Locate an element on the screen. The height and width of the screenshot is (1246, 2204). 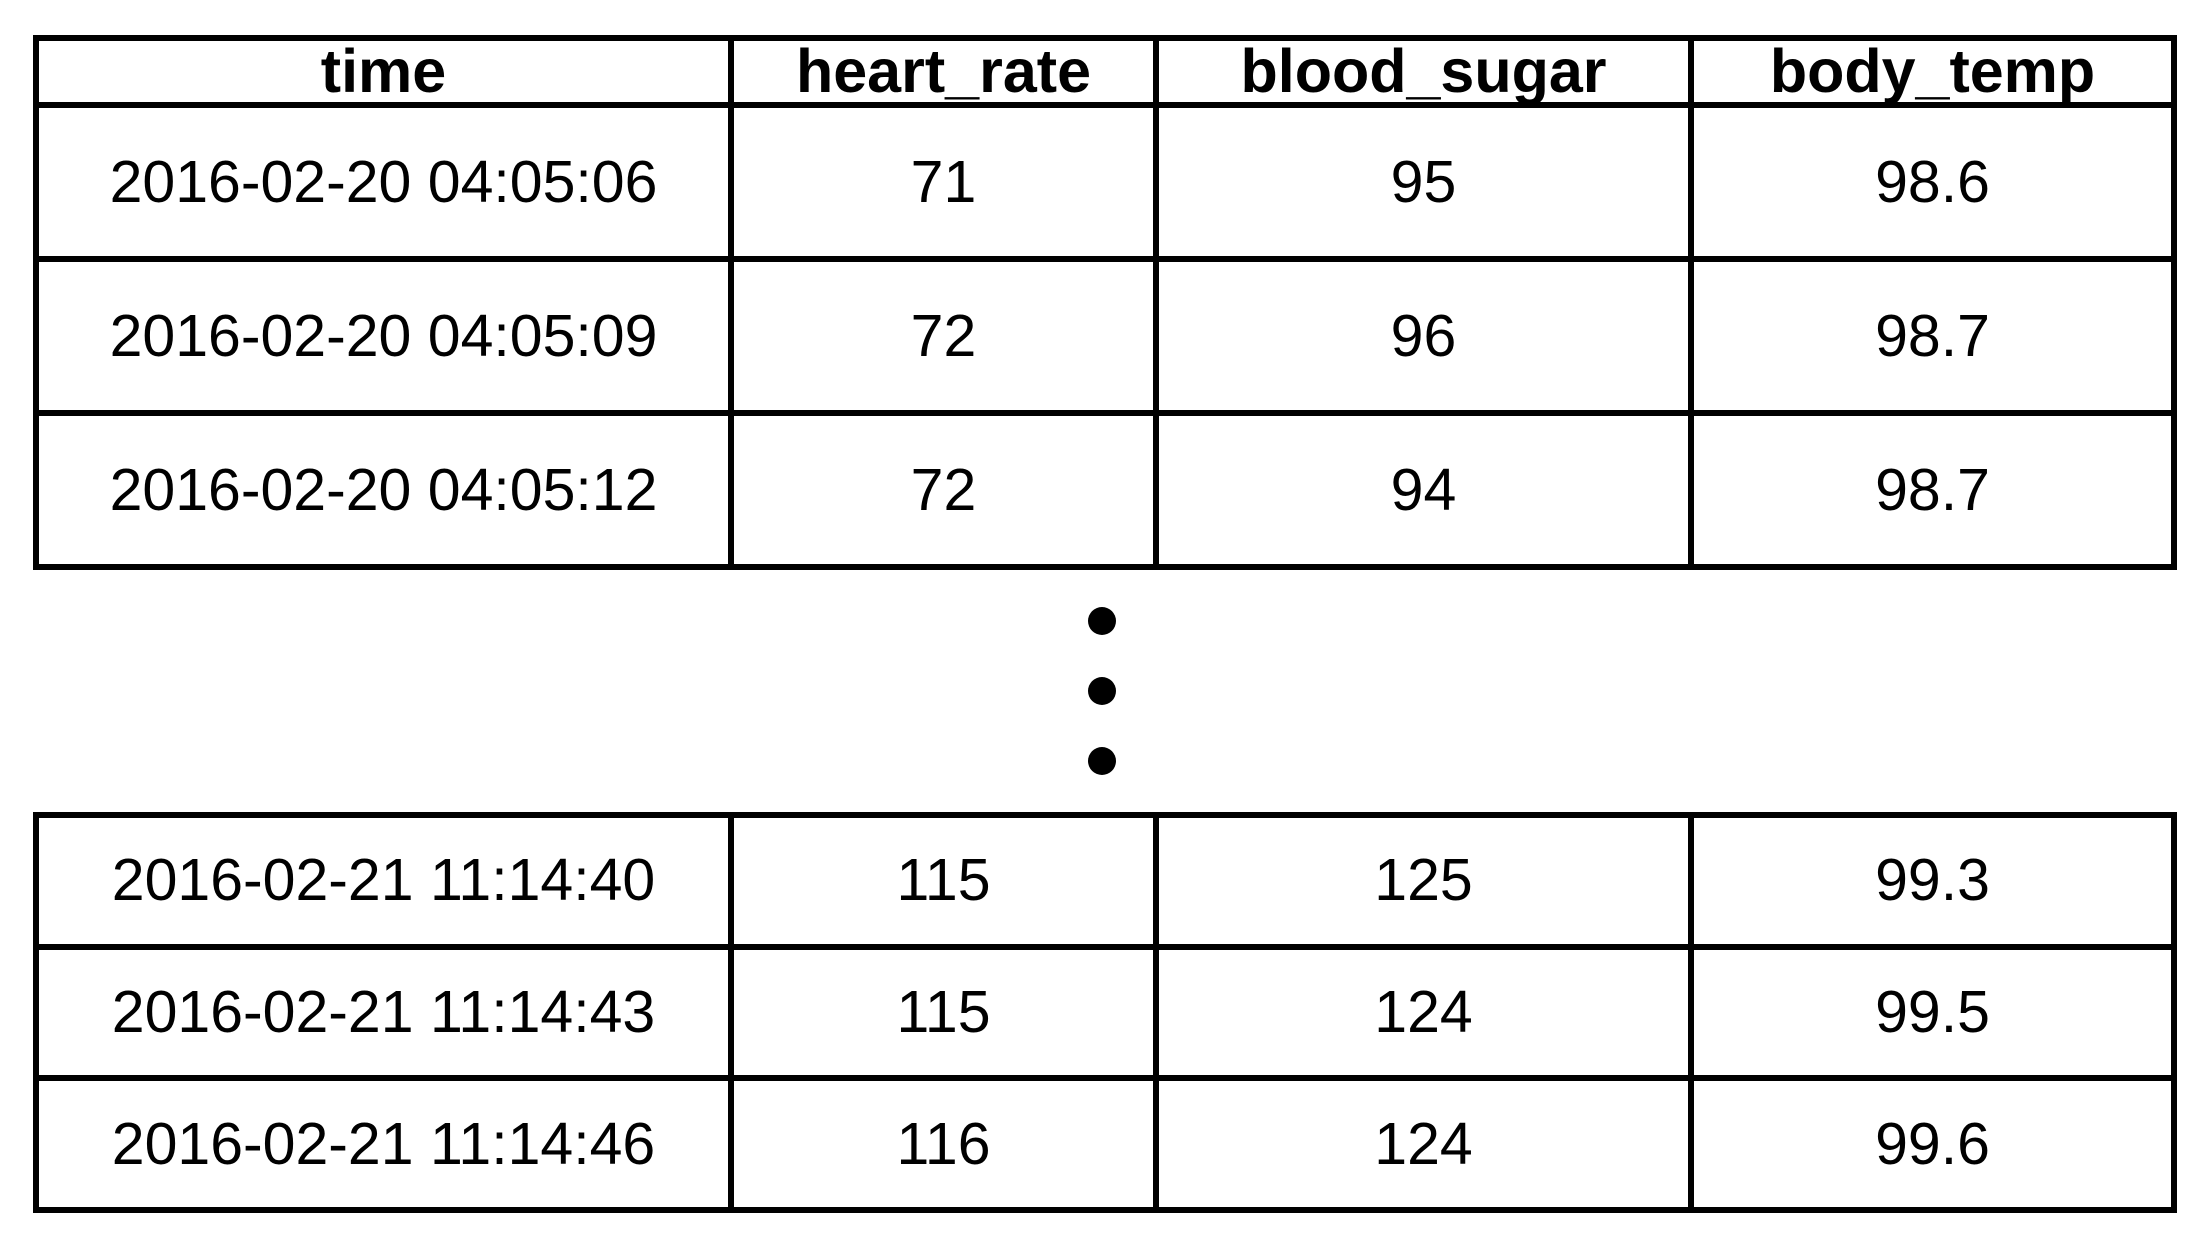
cell-body_temp: 99.5 is located at coordinates (1932, 1012).